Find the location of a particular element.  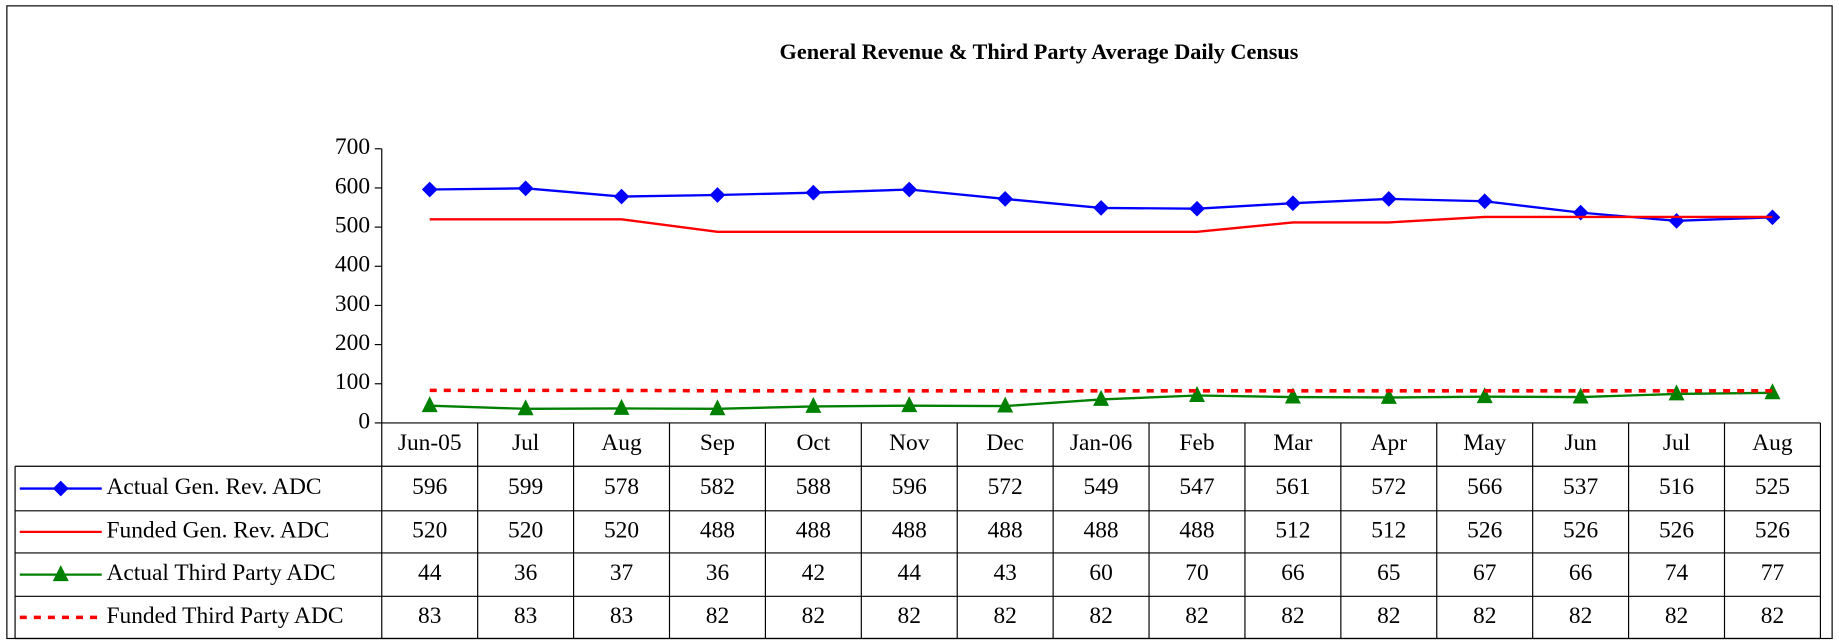

table-value: 525 is located at coordinates (1772, 487).